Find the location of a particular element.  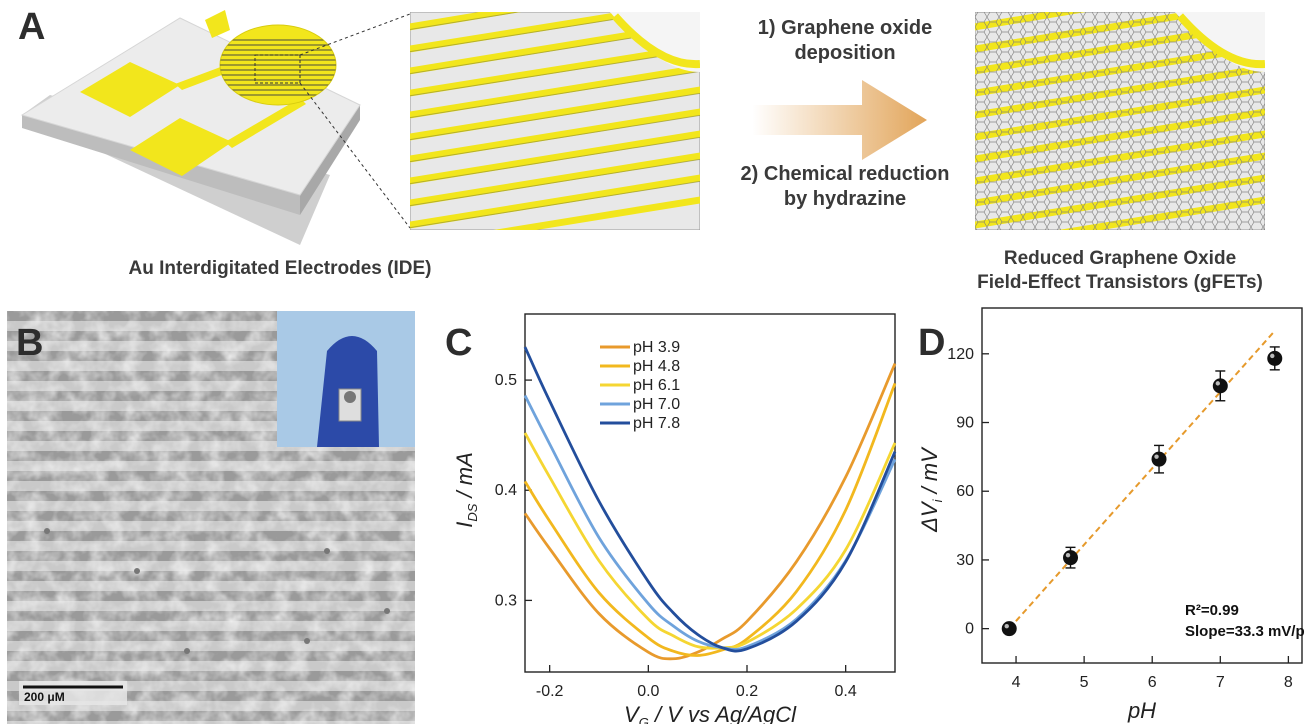

chart-d-xlabel: pH is located at coordinates (1141, 710).